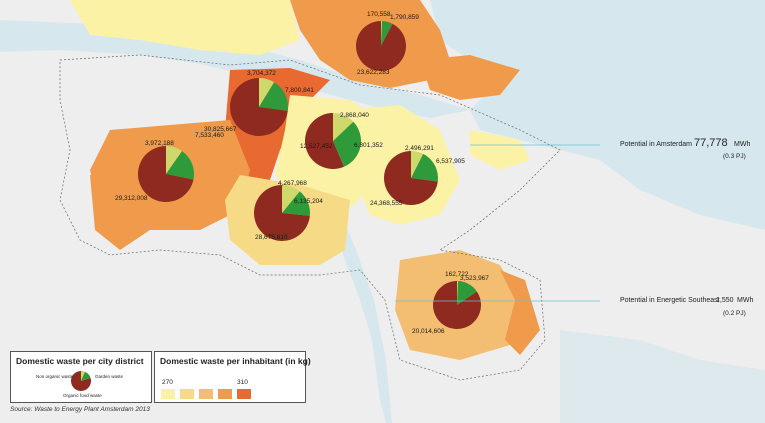 This screenshot has height=423, width=765. Describe the element at coordinates (428, 331) in the screenshot. I see `pie-southeast-value-label: 20,014,606` at that location.